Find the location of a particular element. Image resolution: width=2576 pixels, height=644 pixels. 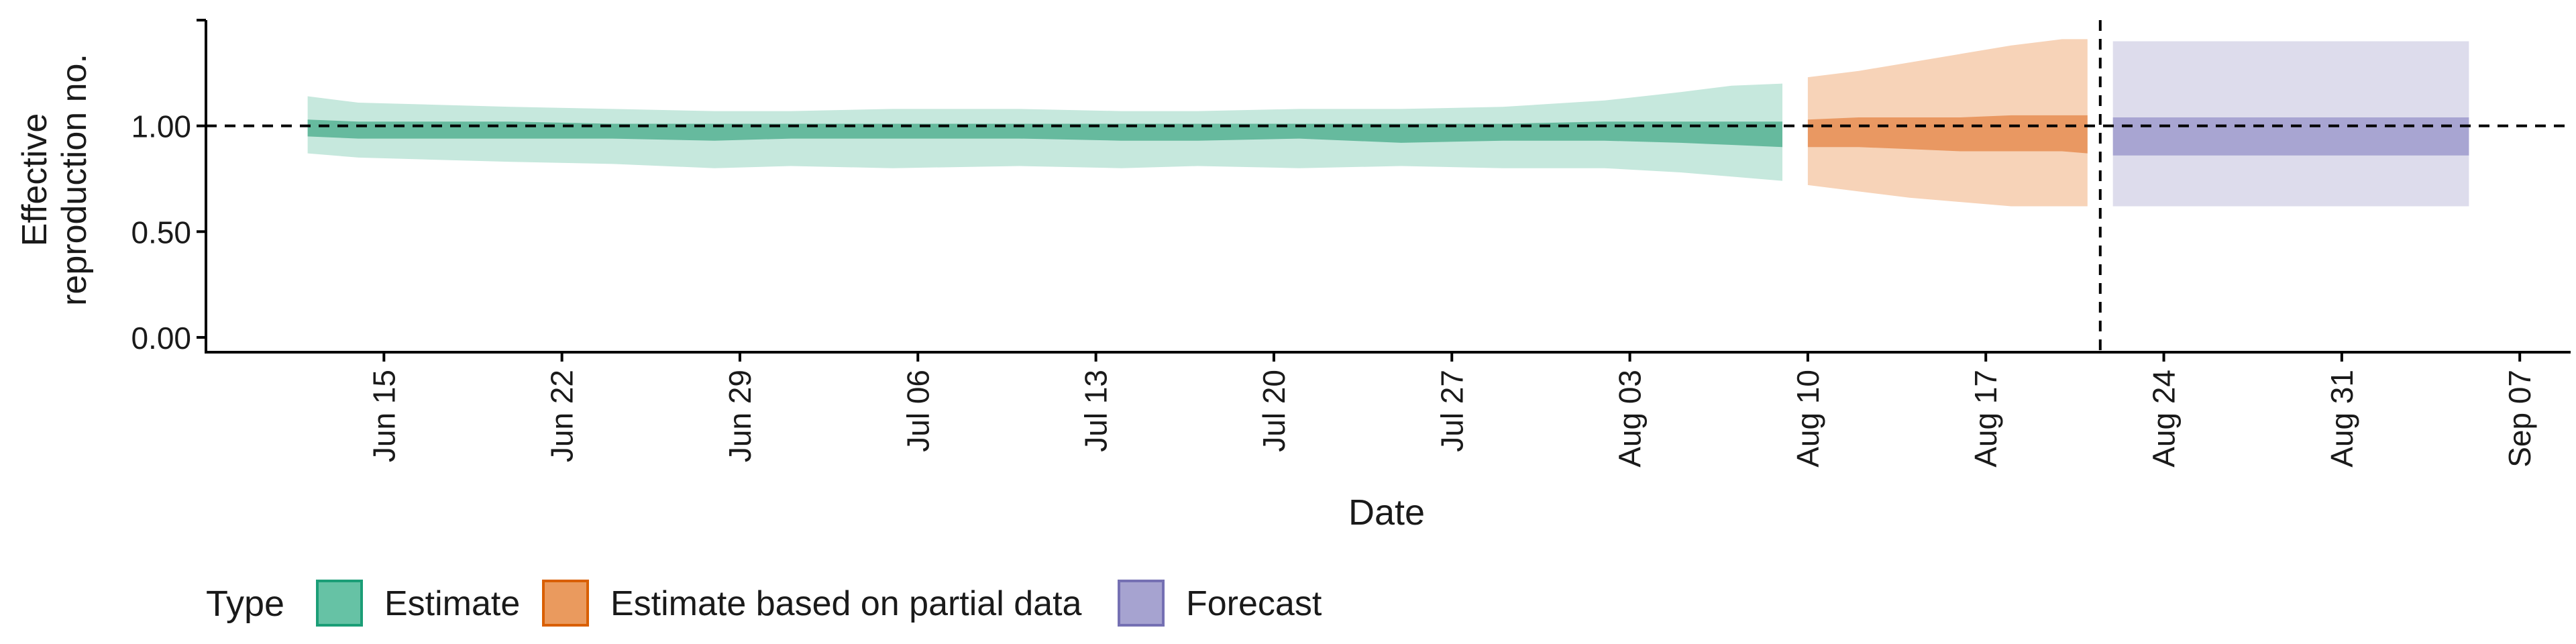

legend-label: Forecast is located at coordinates (1254, 603).